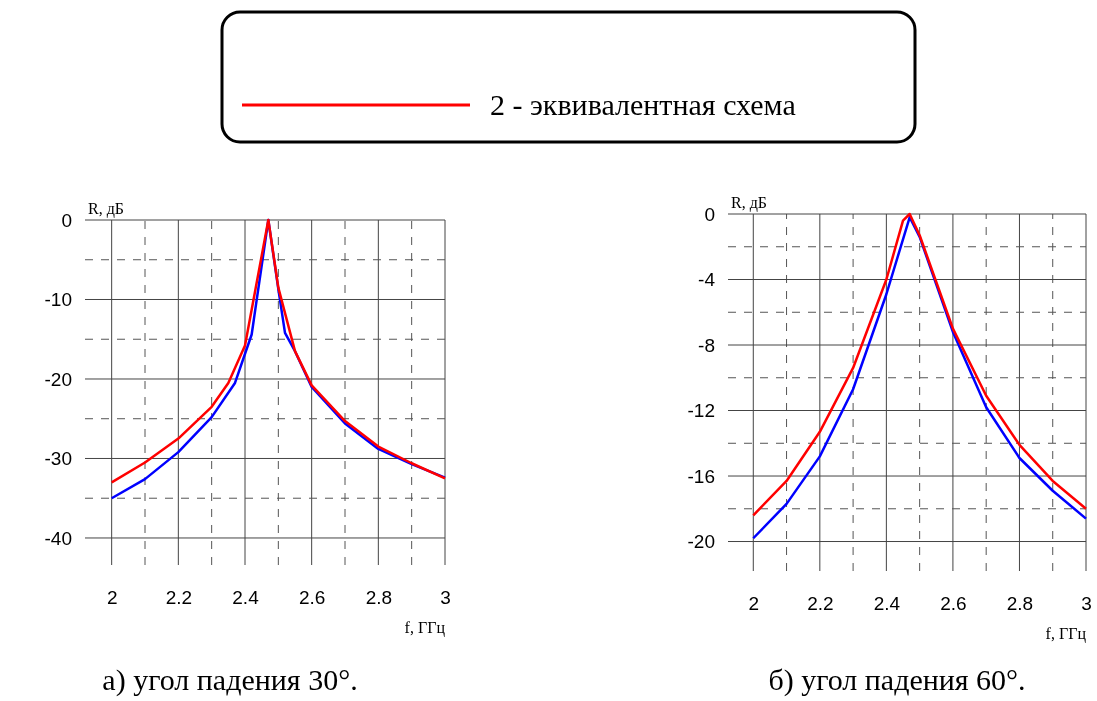 This screenshot has width=1097, height=701. I want to click on y-tick-label: -16, so click(701, 476).